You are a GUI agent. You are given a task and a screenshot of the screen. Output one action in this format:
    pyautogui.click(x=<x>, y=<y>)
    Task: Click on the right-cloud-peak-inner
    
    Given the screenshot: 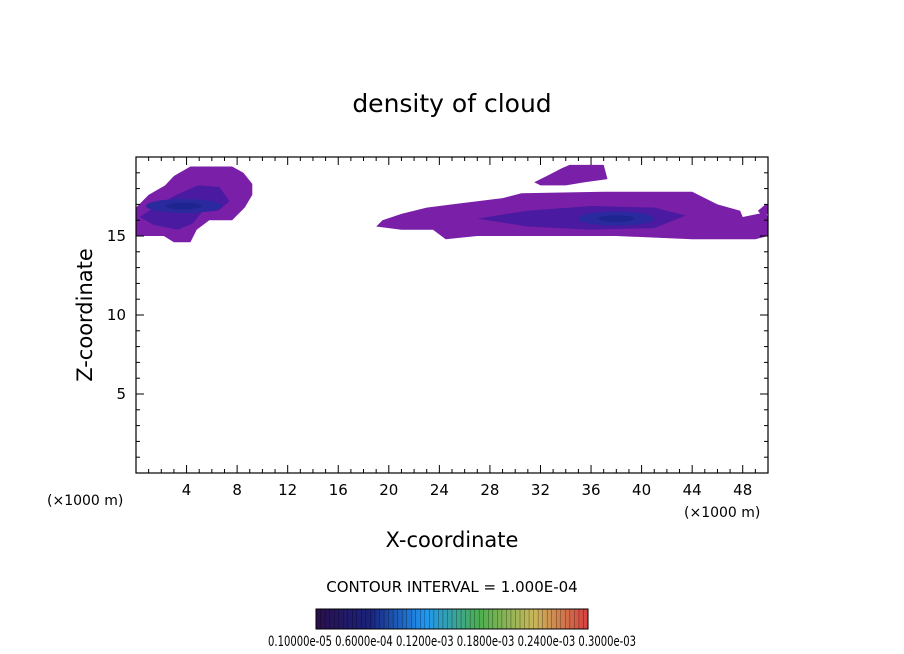 What is the action you would take?
    pyautogui.click(x=616, y=219)
    